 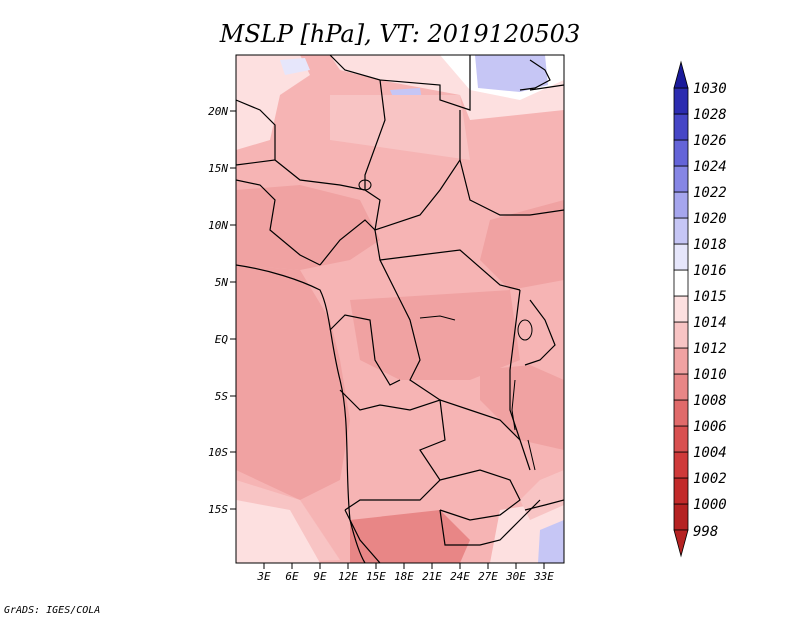 What do you see at coordinates (278, 222) in the screenshot?
I see `border-mali` at bounding box center [278, 222].